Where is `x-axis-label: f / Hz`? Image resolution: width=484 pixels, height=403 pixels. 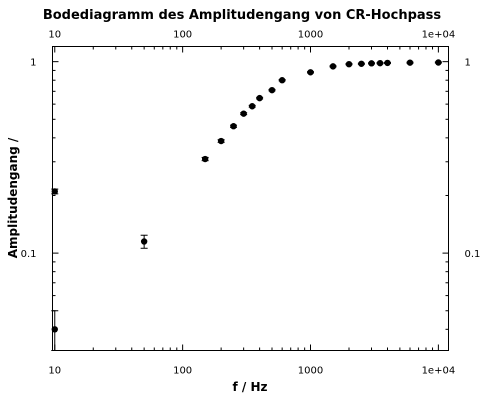
x-axis-label: f / Hz is located at coordinates (250, 387).